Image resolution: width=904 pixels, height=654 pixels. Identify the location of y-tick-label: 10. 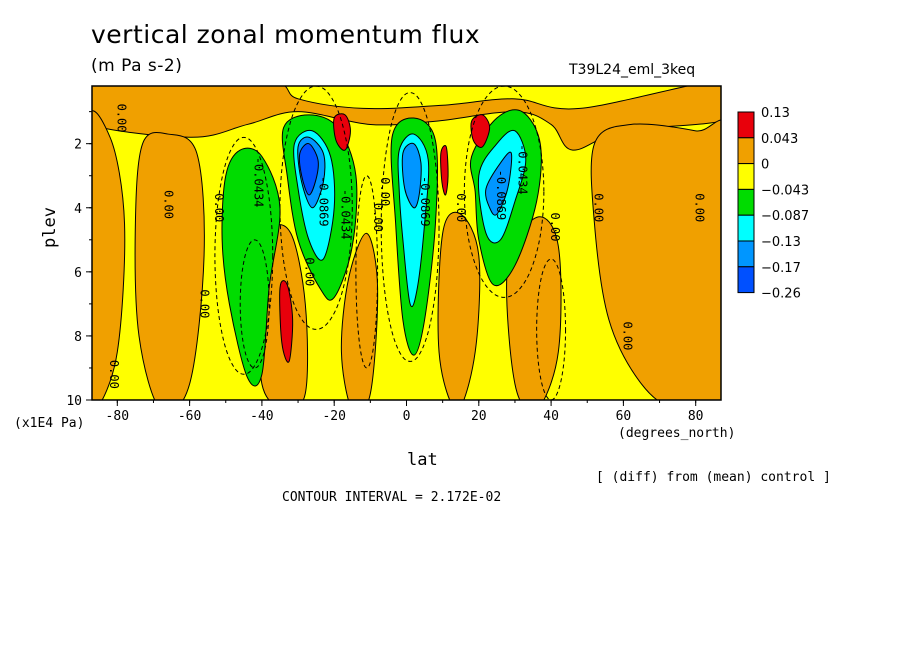
(74, 401).